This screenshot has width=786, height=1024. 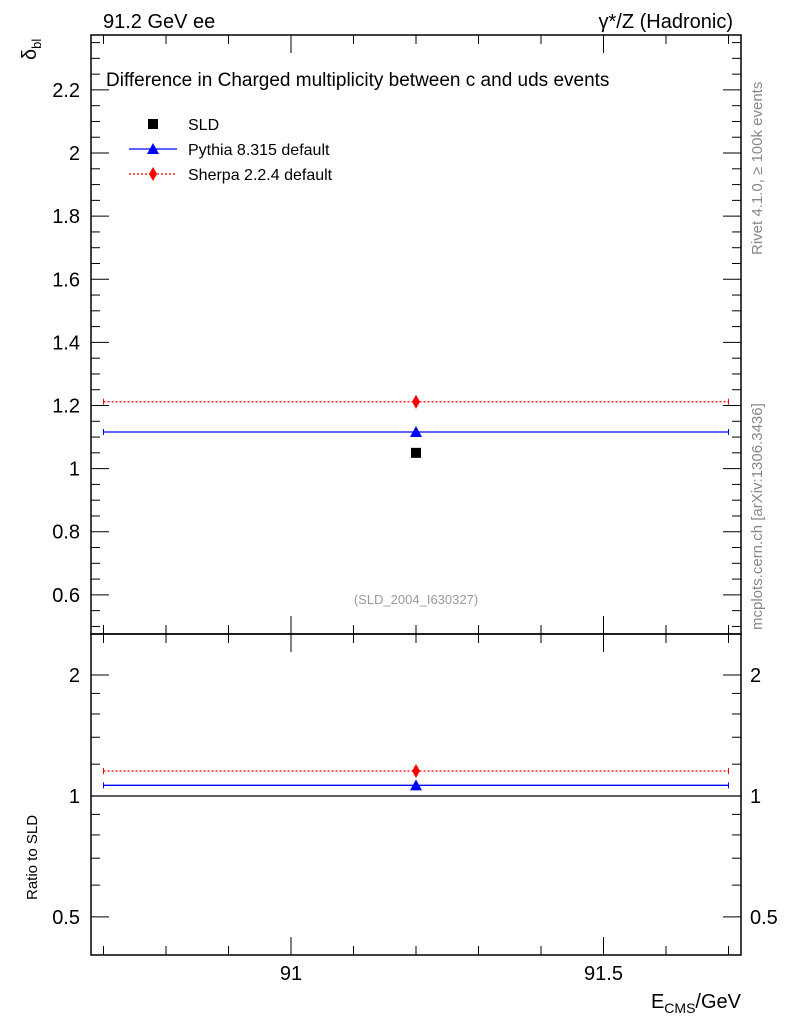 I want to click on y-tick-label: 1, so click(x=74, y=470).